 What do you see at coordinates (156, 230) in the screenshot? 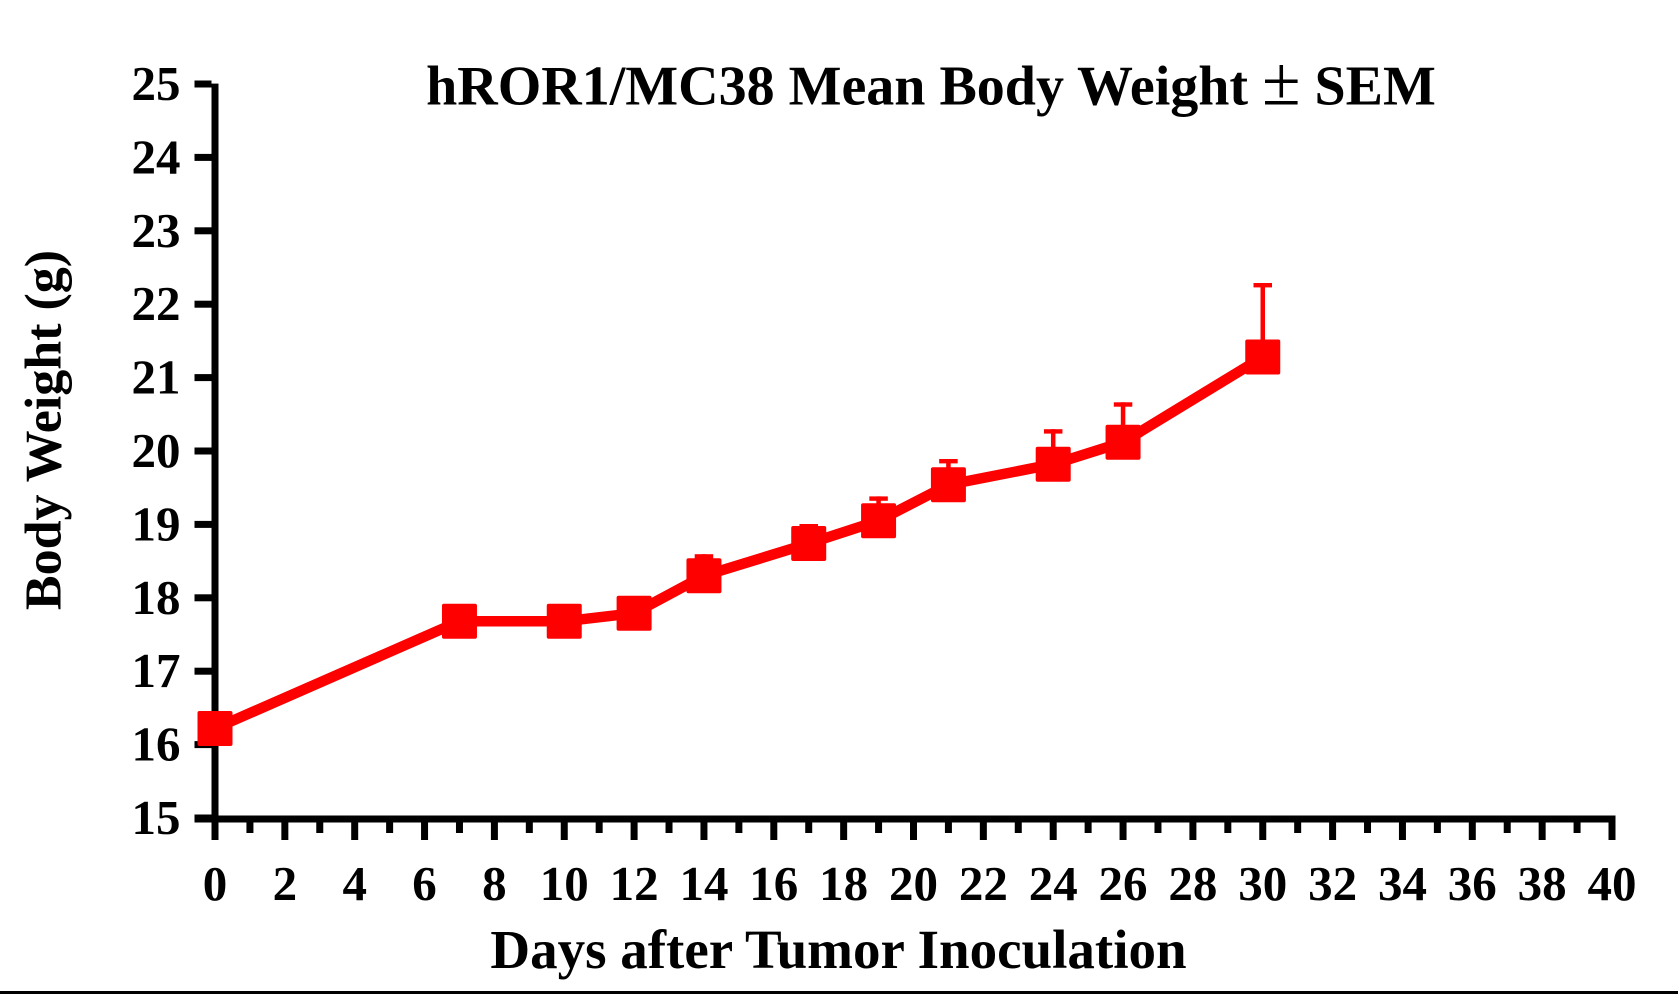
I see `svg-text: 23` at bounding box center [156, 230].